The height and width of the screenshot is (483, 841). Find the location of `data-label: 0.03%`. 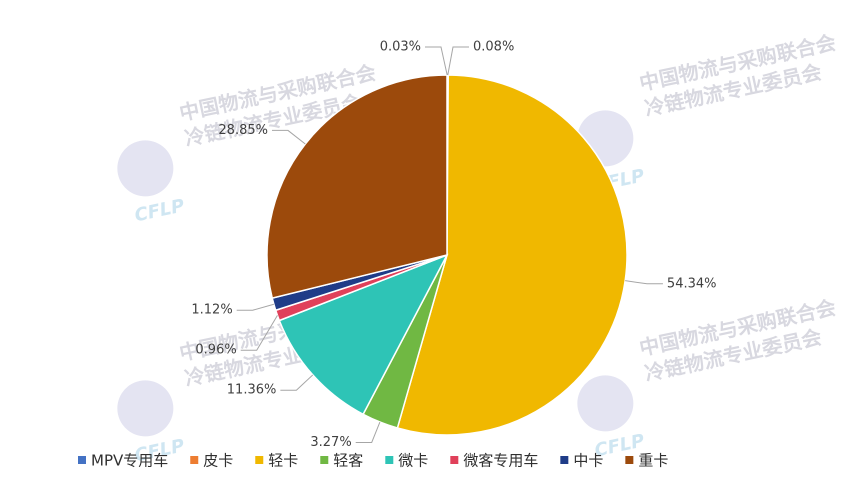

data-label: 0.03% is located at coordinates (400, 47).